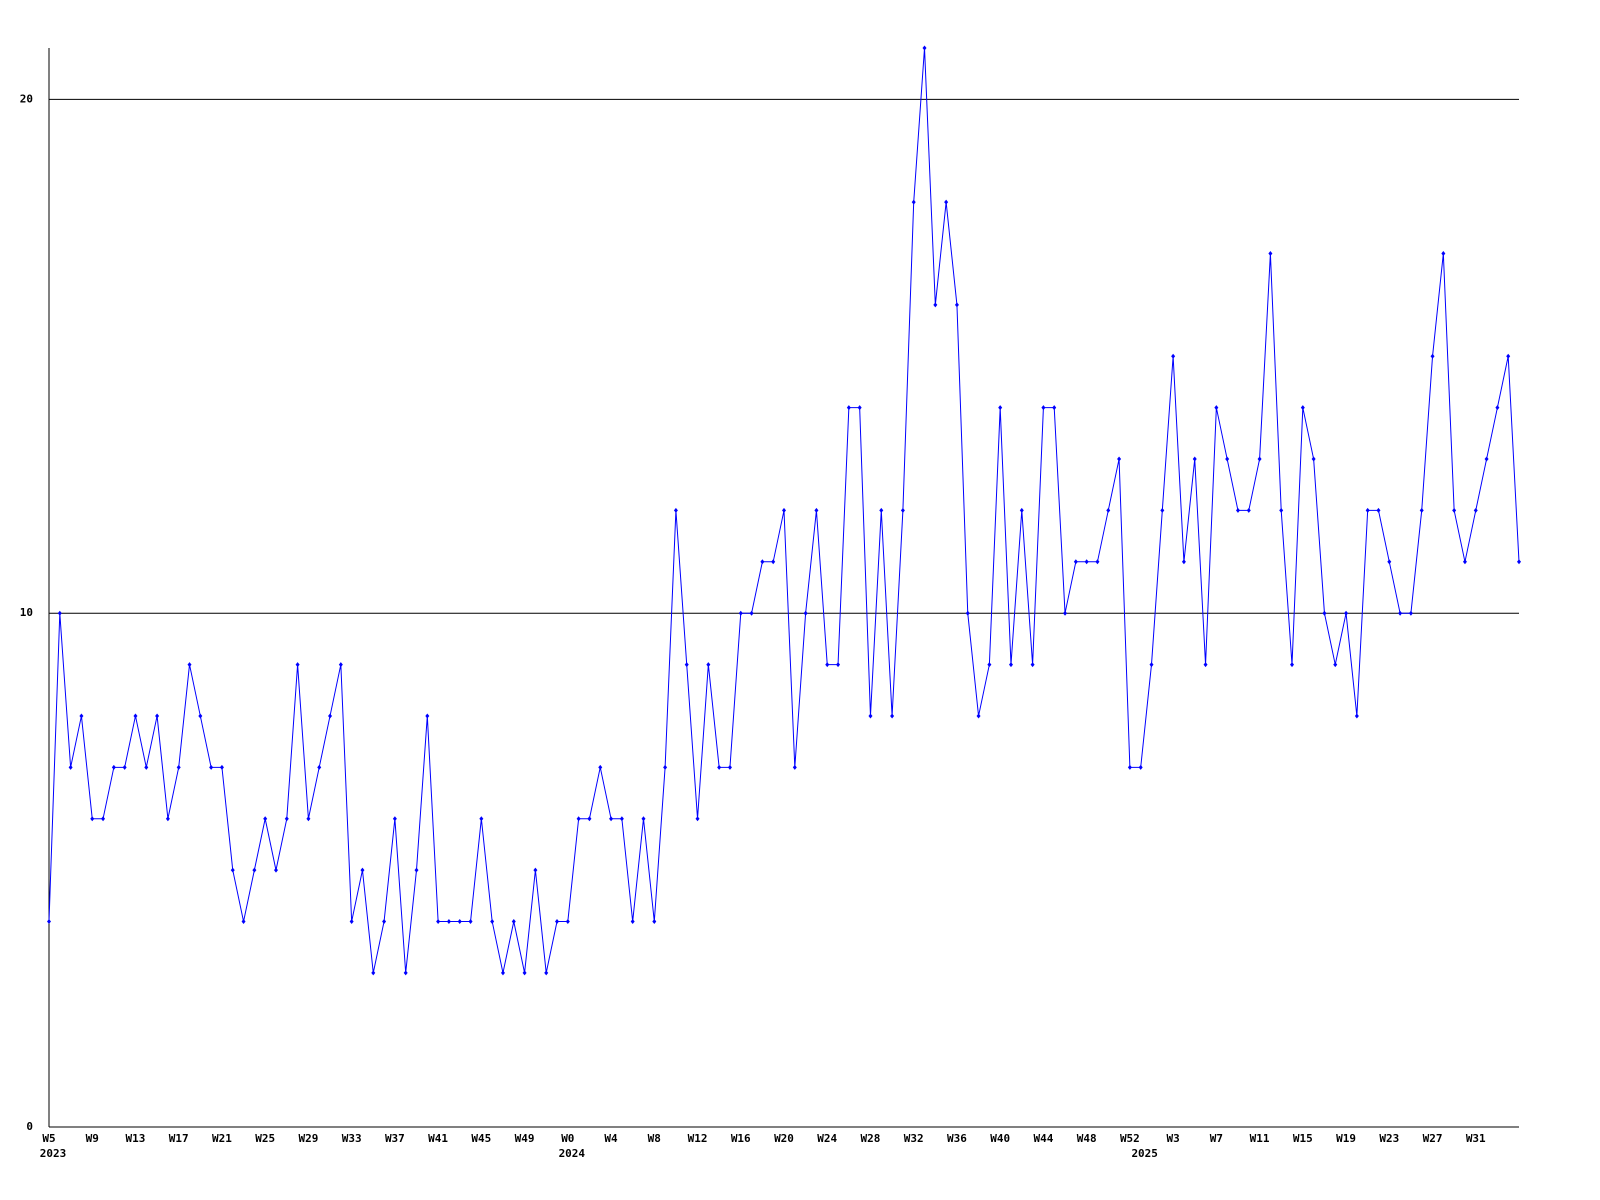  What do you see at coordinates (1389, 1138) in the screenshot?
I see `x-tick-label: W23` at bounding box center [1389, 1138].